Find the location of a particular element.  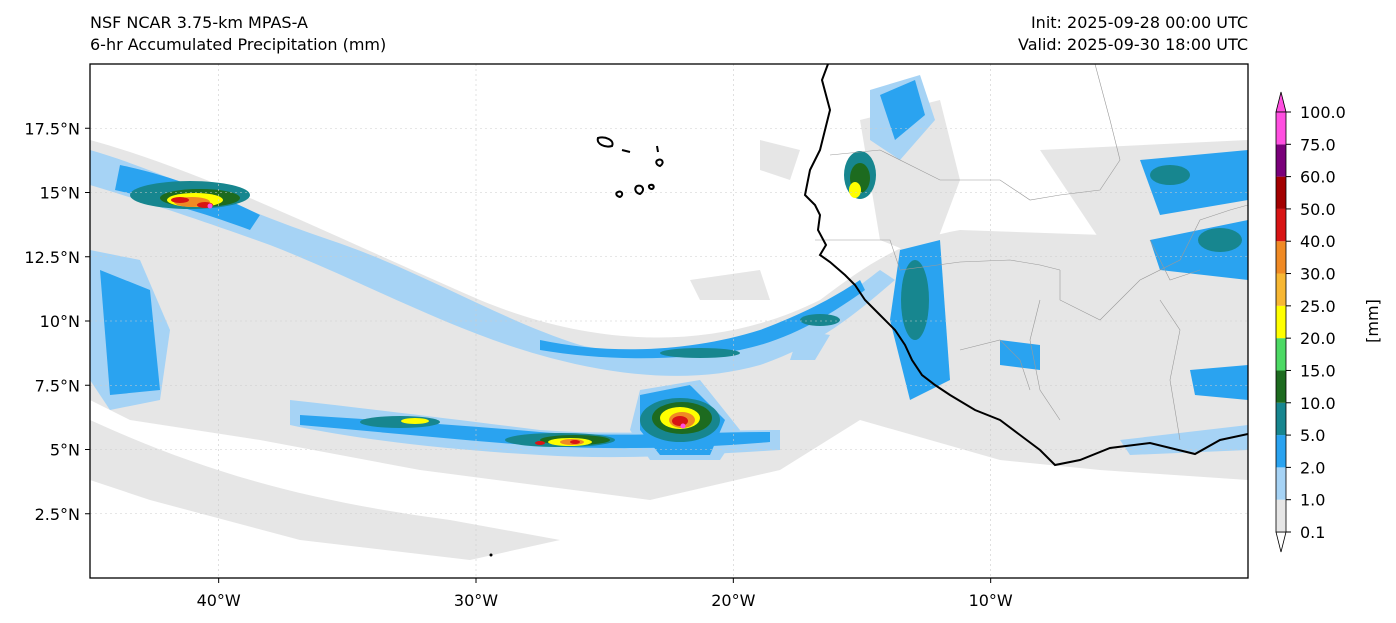

colorbar-tick-label: 15.0 is located at coordinates (1318, 370).